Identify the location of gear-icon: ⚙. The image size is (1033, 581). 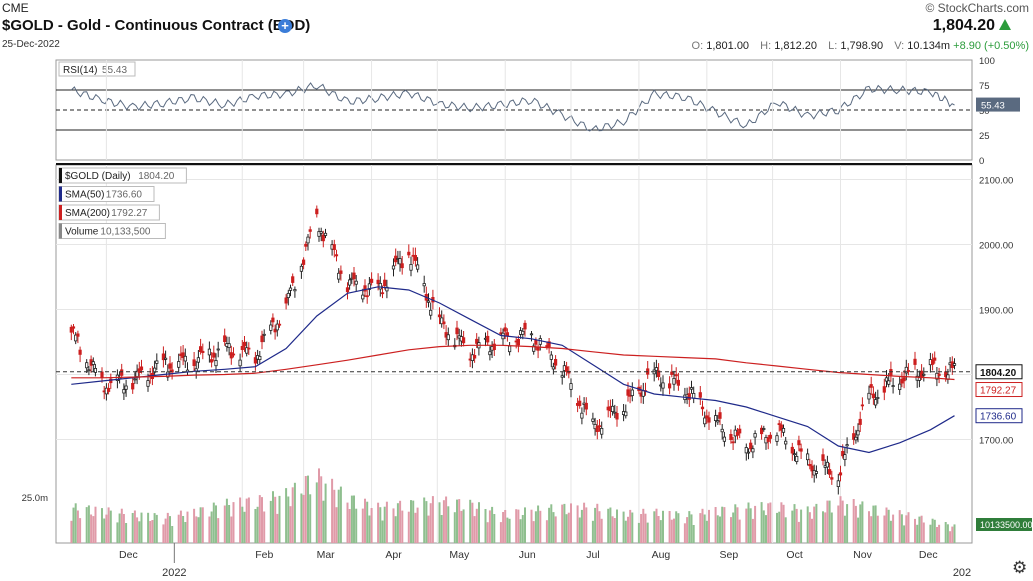
(1020, 567).